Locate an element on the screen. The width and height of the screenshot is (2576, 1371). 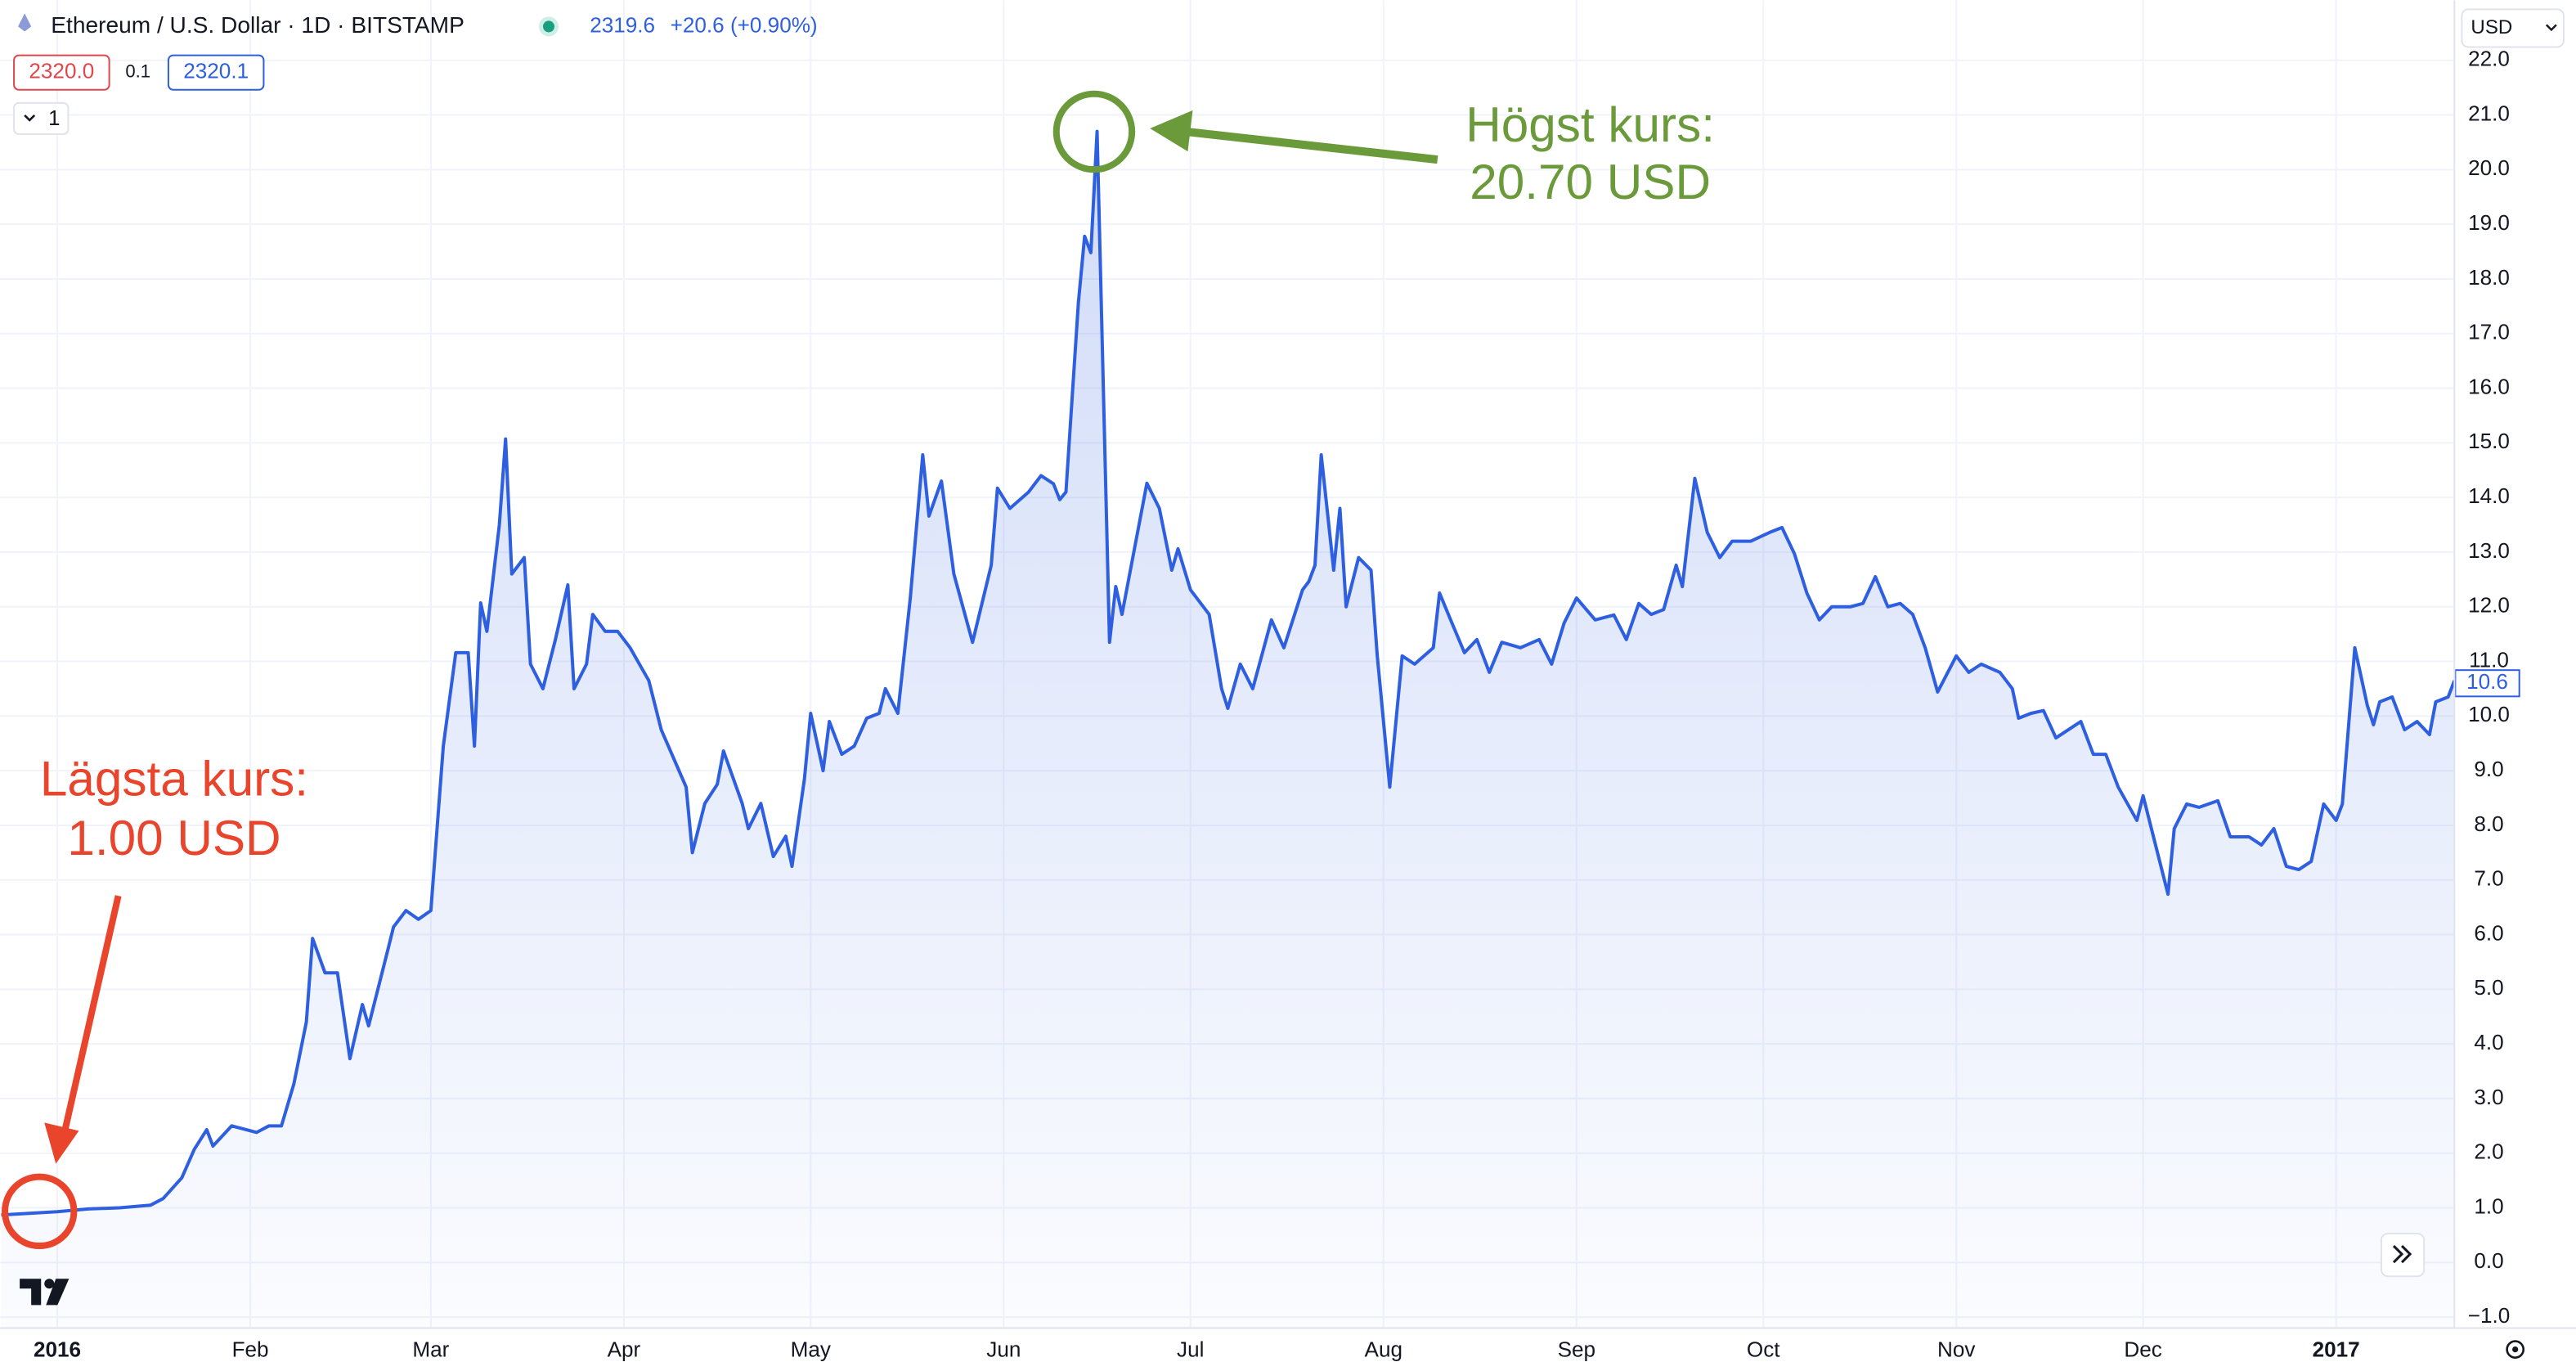
last-price-label: 10.6 is located at coordinates (2487, 681).